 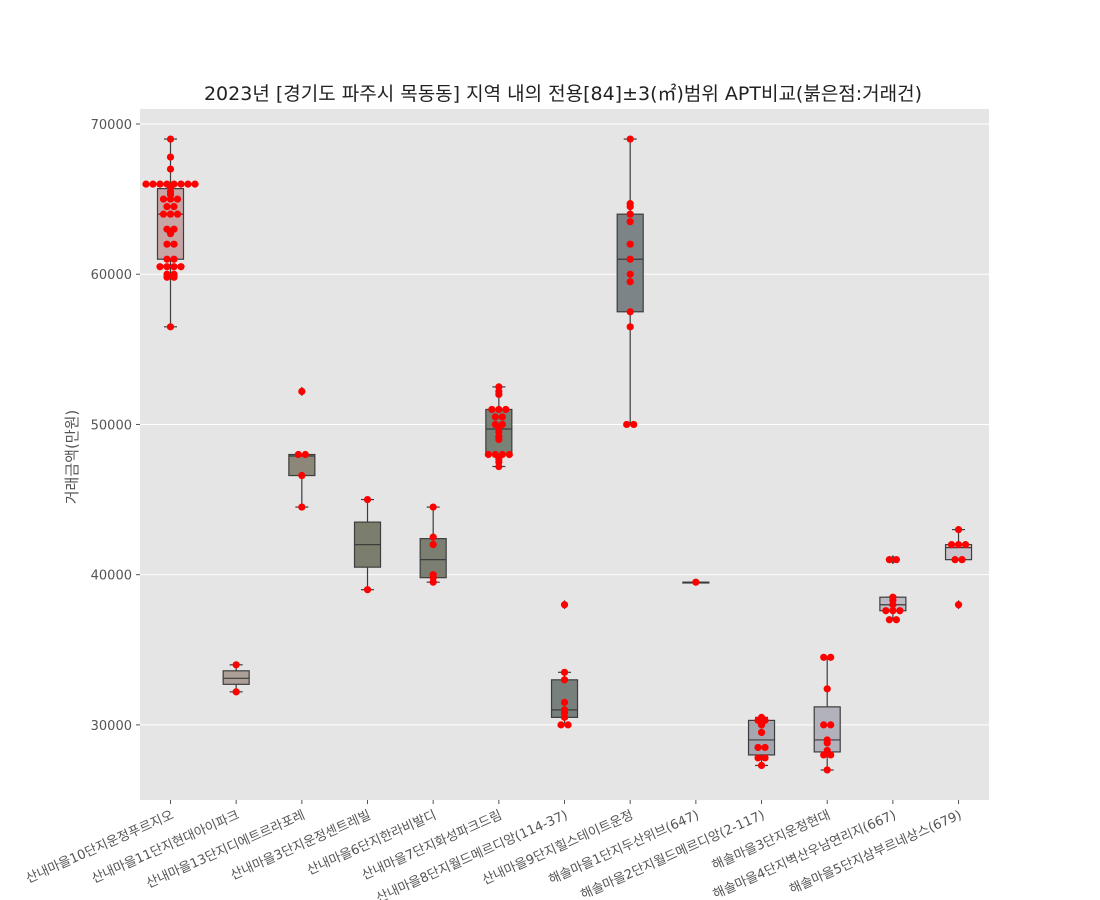 What do you see at coordinates (111, 125) in the screenshot?
I see `y-tick-label: 70000` at bounding box center [111, 125].